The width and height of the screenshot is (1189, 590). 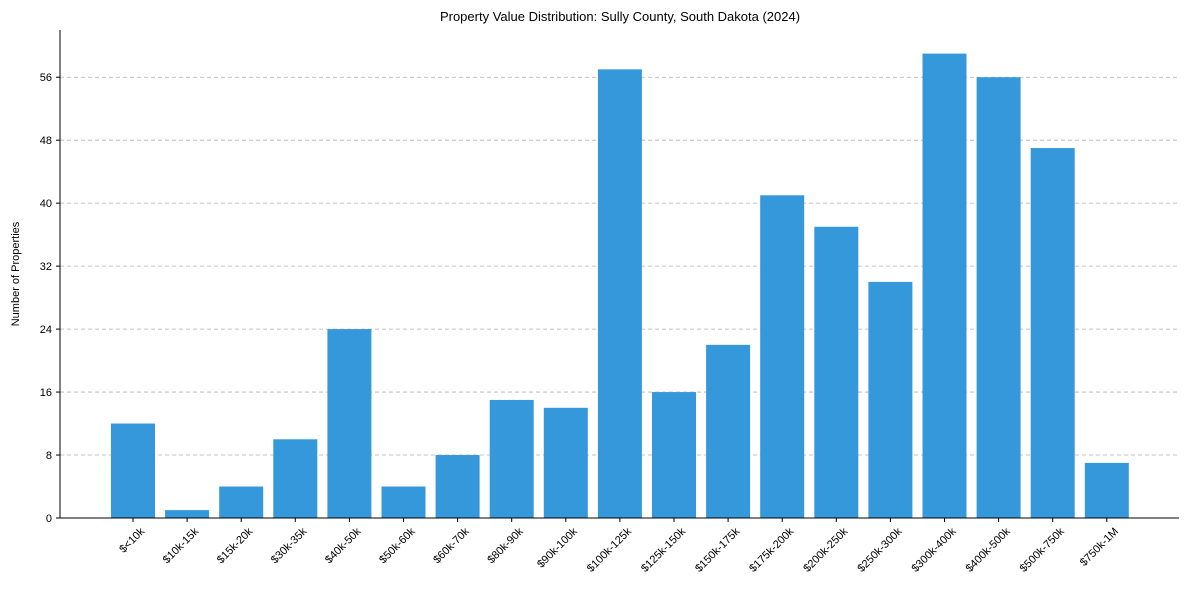 I want to click on y-tick-label: 32, so click(x=46, y=267).